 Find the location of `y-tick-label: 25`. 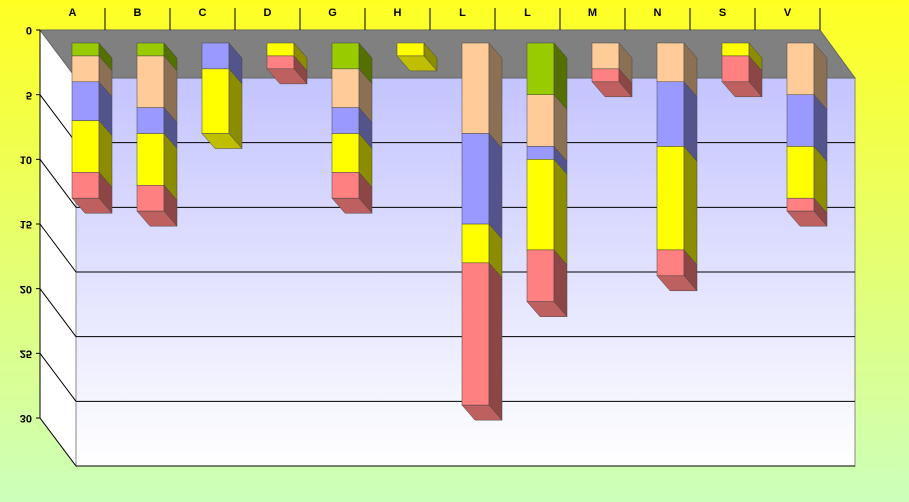

y-tick-label: 25 is located at coordinates (26, 353).